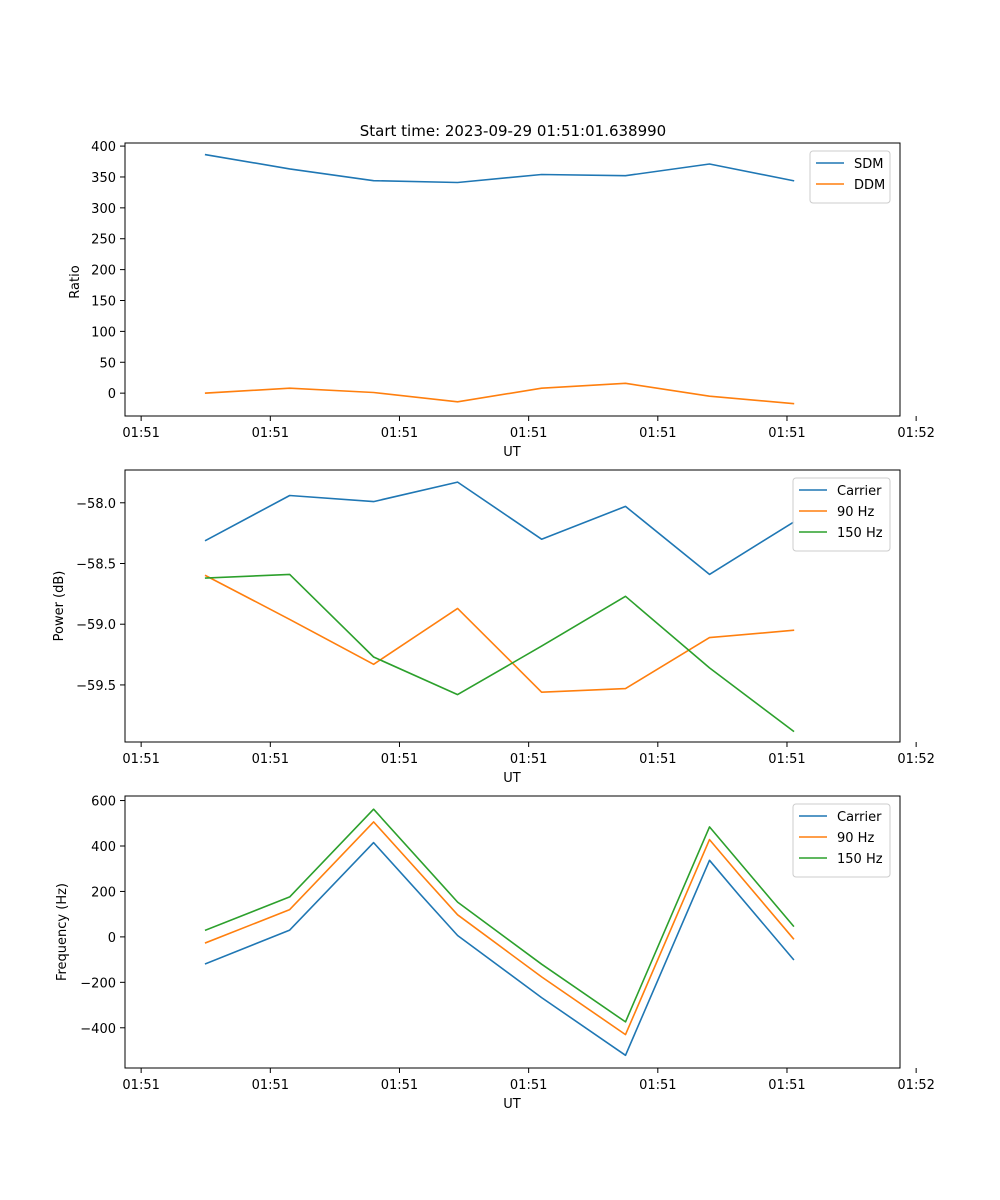 The width and height of the screenshot is (1000, 1200). I want to click on power-panel-x-label: UT, so click(512, 778).